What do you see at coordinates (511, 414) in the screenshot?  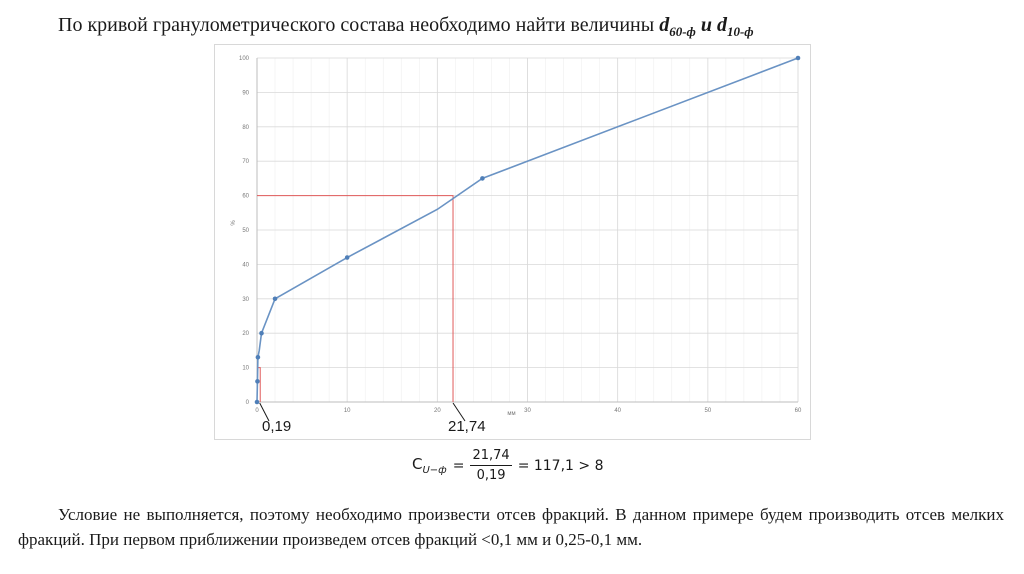 I see `x-axis-label: мм` at bounding box center [511, 414].